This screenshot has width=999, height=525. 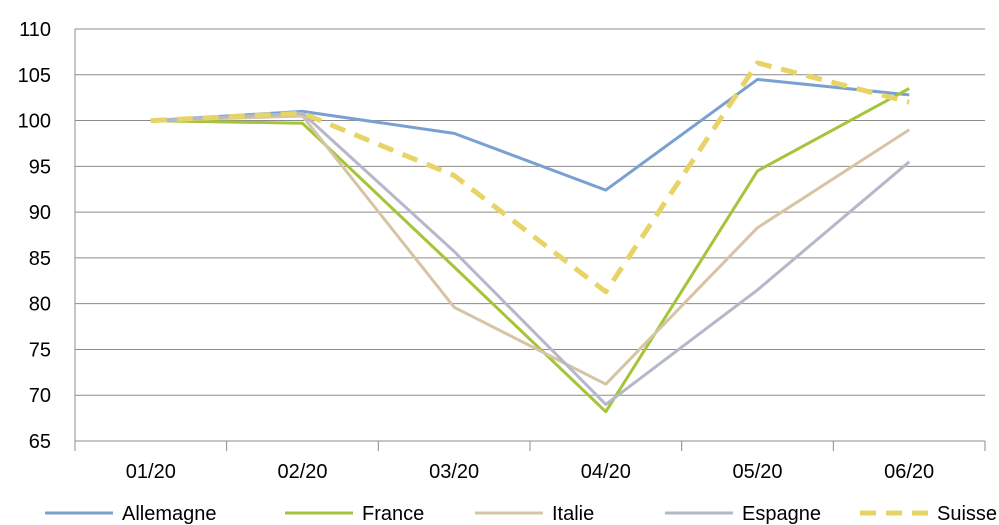 What do you see at coordinates (354, 514) in the screenshot?
I see `legend-item-france: France` at bounding box center [354, 514].